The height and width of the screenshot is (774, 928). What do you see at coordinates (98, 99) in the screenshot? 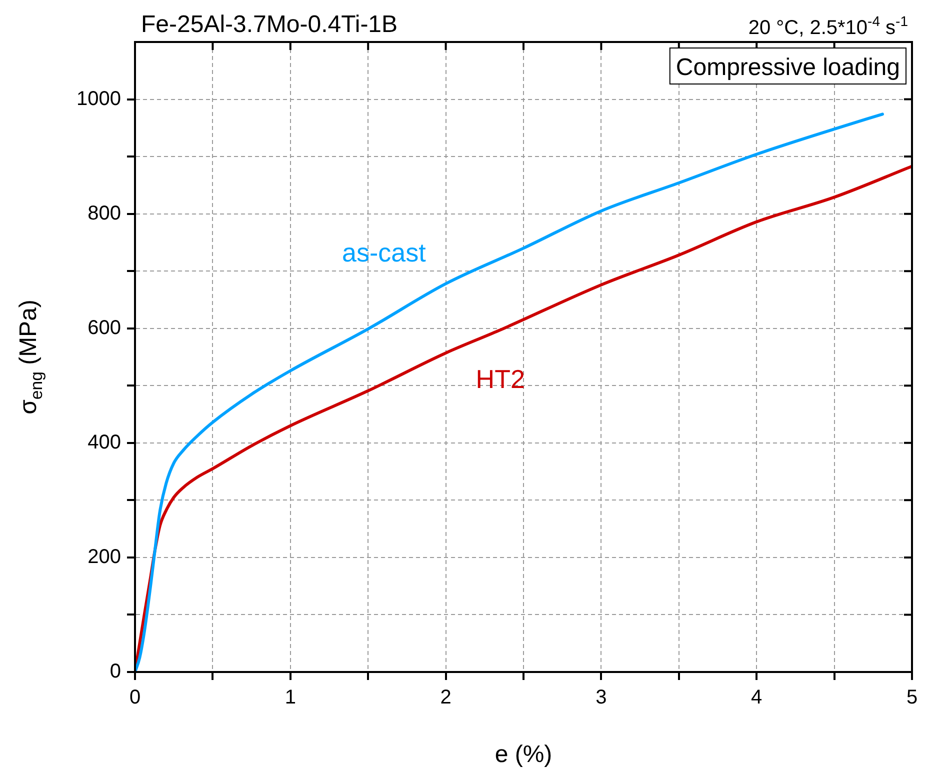
I see `y-tick-label: 1000` at bounding box center [98, 99].